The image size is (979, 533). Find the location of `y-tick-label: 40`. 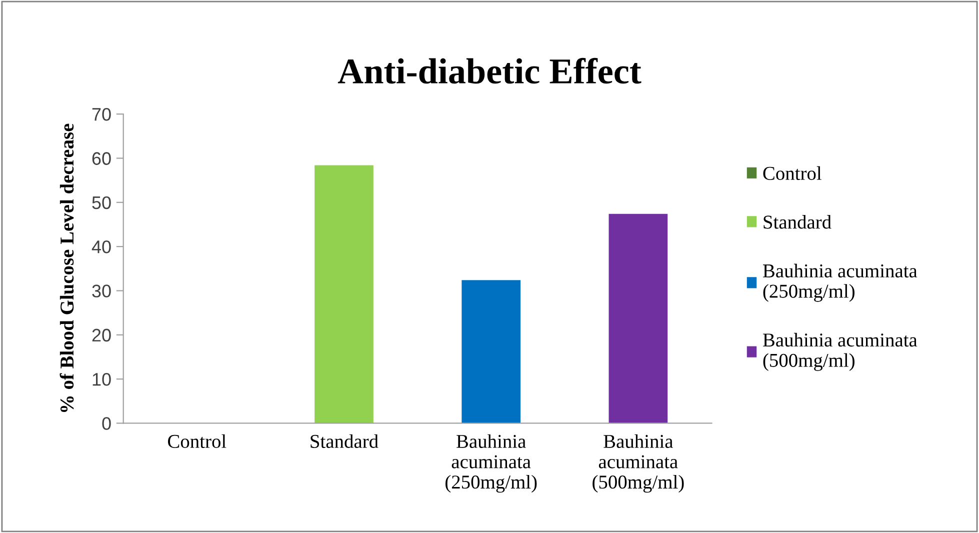

y-tick-label: 40 is located at coordinates (101, 247).